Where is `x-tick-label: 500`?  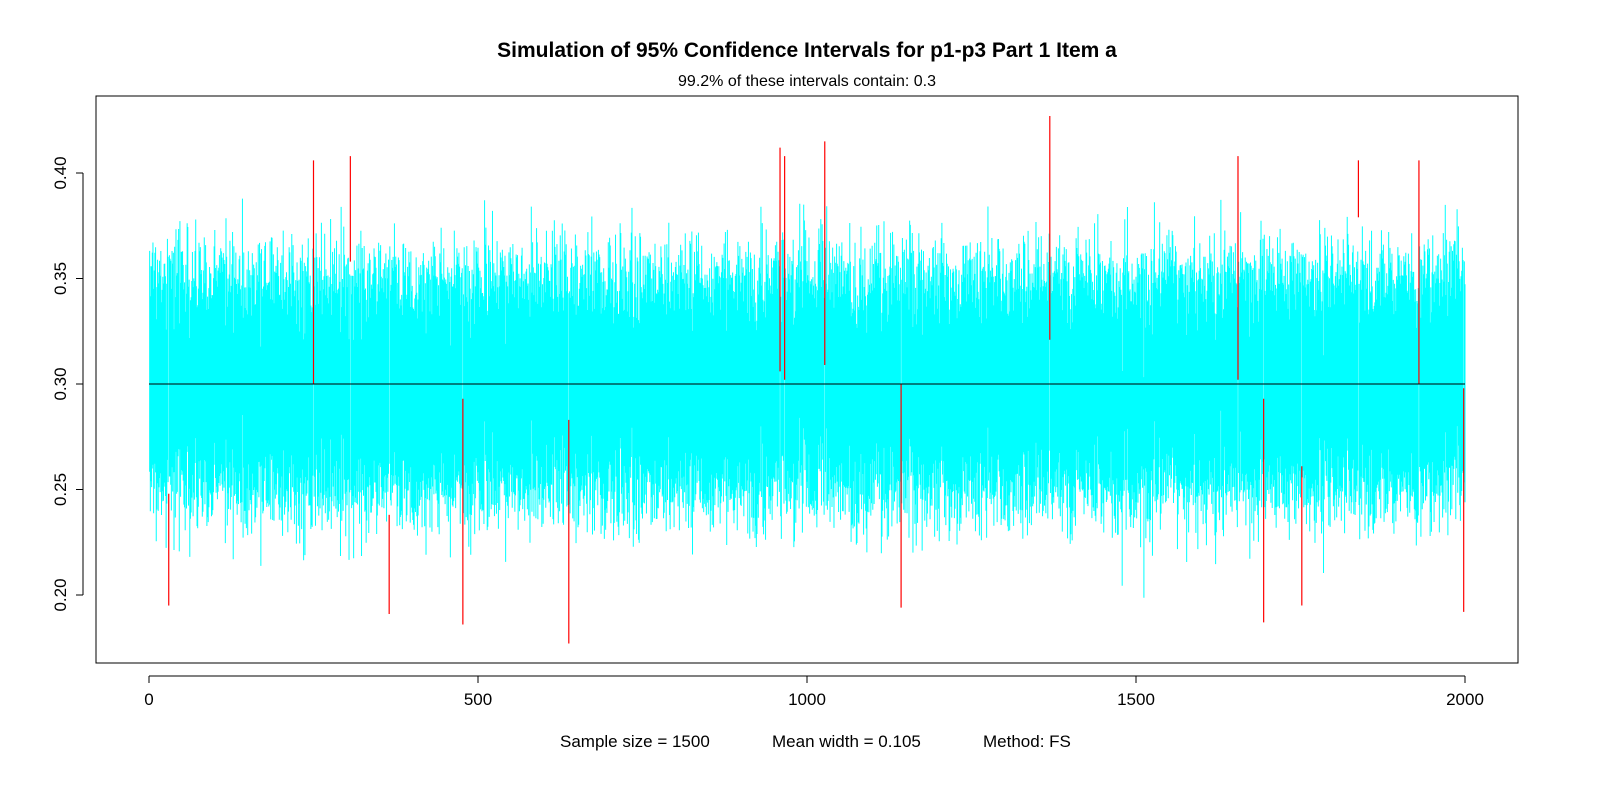
x-tick-label: 500 is located at coordinates (478, 699).